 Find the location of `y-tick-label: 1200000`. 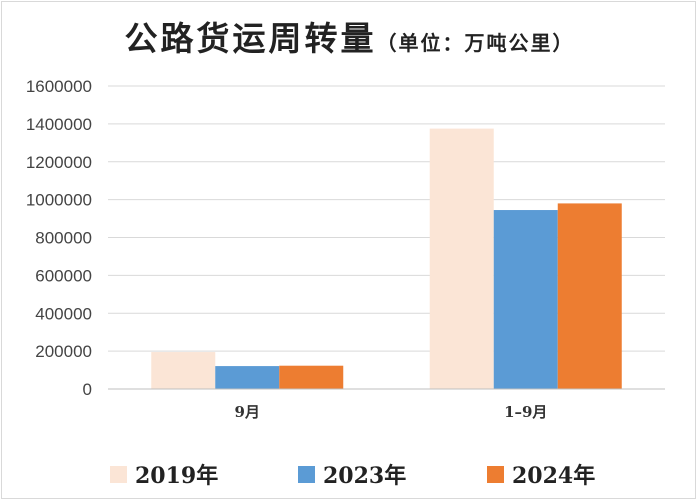

y-tick-label: 1200000 is located at coordinates (59, 162).